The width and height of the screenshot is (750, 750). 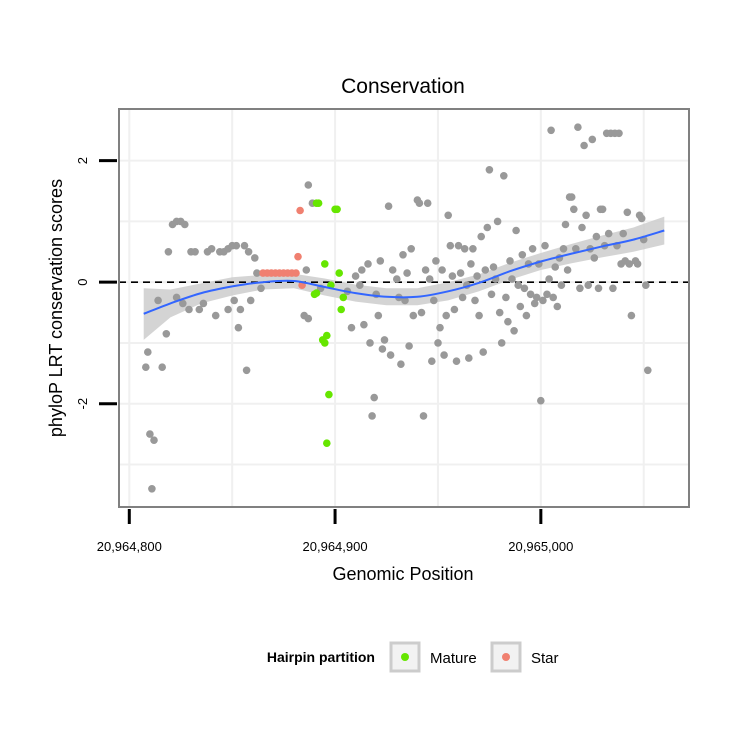 I want to click on legend-dot-star, so click(x=506, y=657).